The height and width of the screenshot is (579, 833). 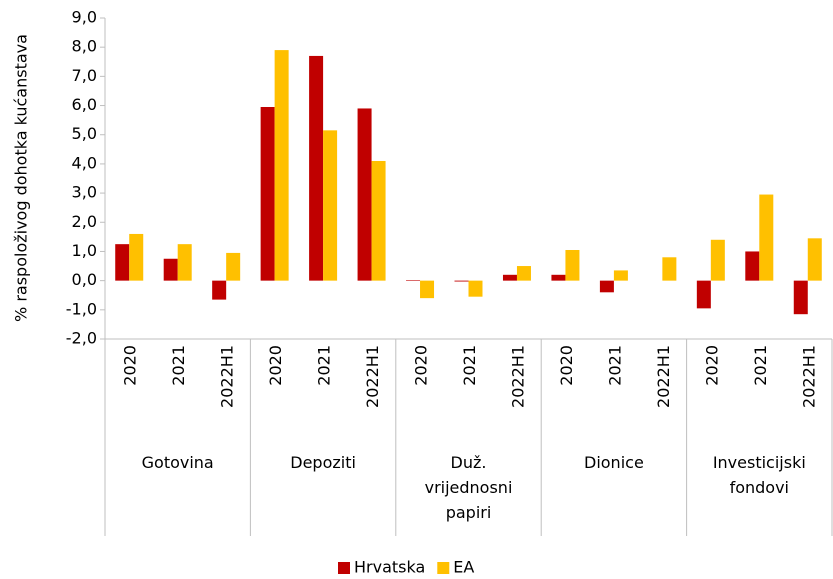 What do you see at coordinates (468, 487) in the screenshot?
I see `group-label: Duž. vrijednosni papiri` at bounding box center [468, 487].